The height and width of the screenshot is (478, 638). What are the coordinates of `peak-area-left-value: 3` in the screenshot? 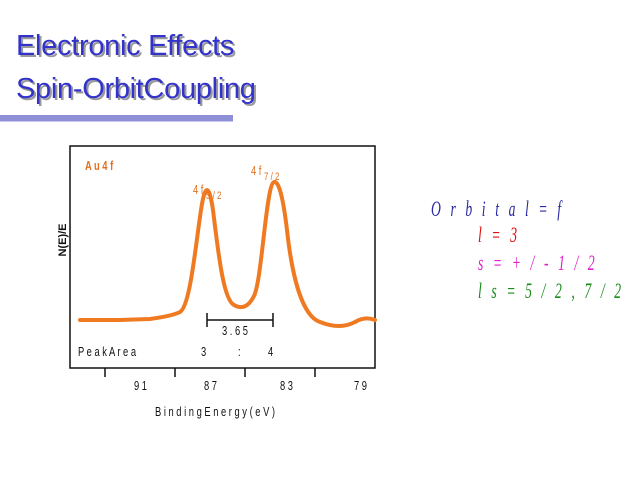 It's located at (203, 353).